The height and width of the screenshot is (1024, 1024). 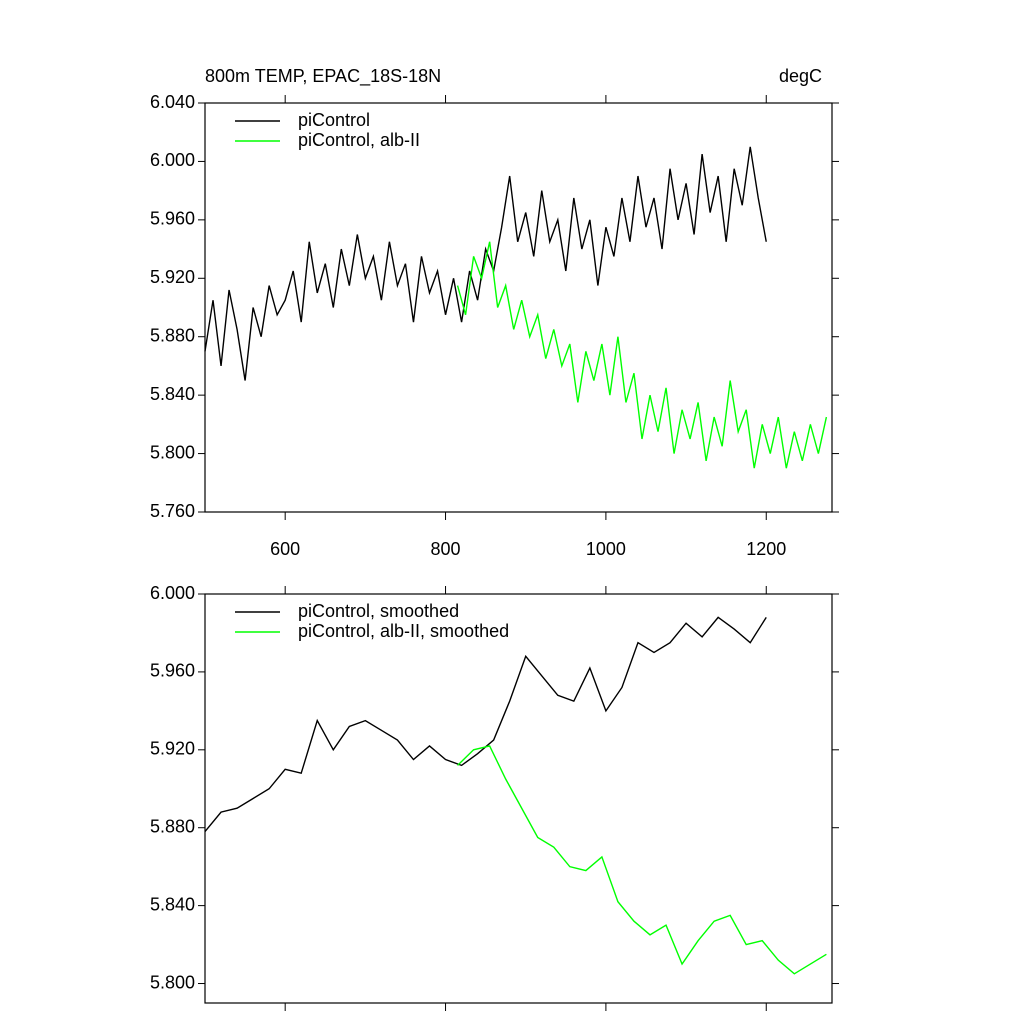 What do you see at coordinates (285, 549) in the screenshot?
I see `x-tick-label: 600` at bounding box center [285, 549].